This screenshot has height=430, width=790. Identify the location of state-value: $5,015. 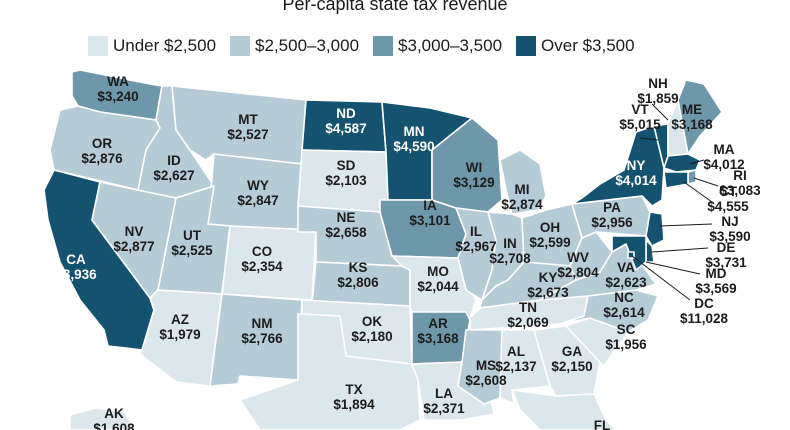
(640, 124).